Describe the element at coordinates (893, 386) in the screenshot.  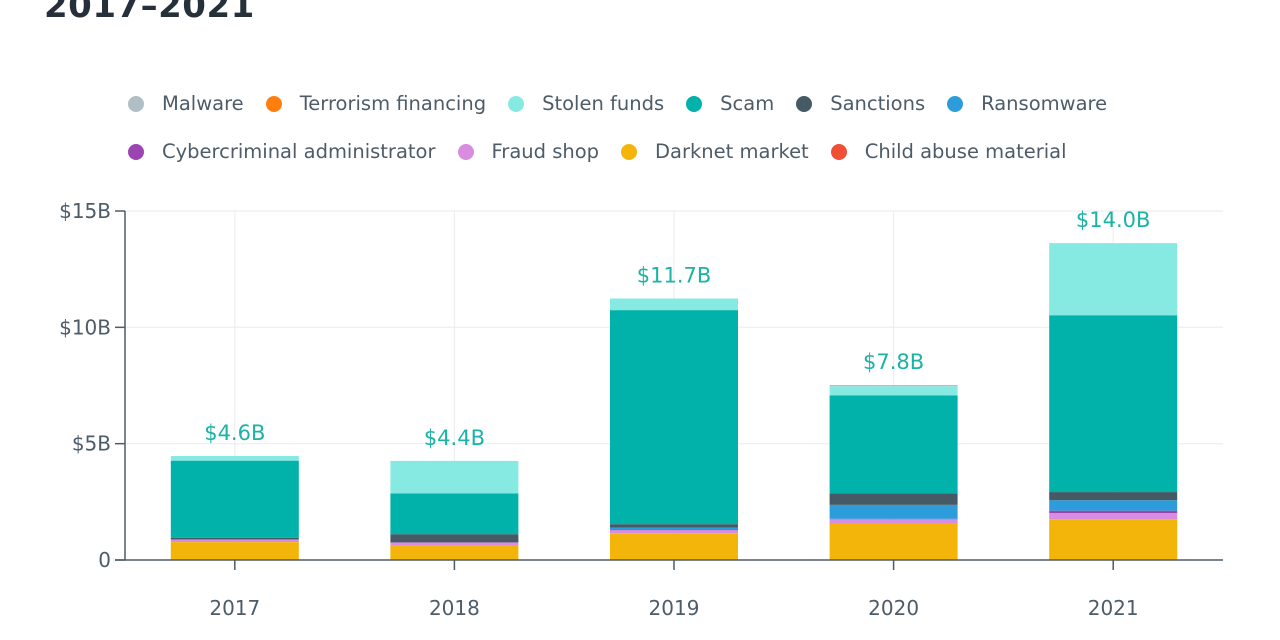
I see `bar-segment-malware` at that location.